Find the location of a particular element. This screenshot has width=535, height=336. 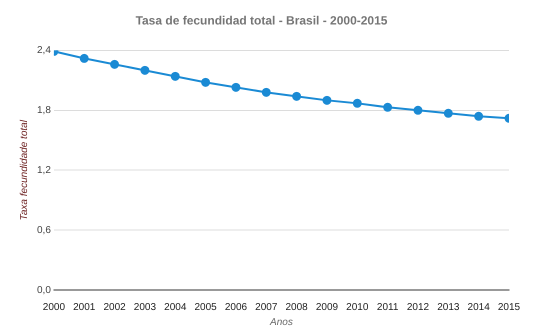

y-tick-label: 0,0 is located at coordinates (44, 290).